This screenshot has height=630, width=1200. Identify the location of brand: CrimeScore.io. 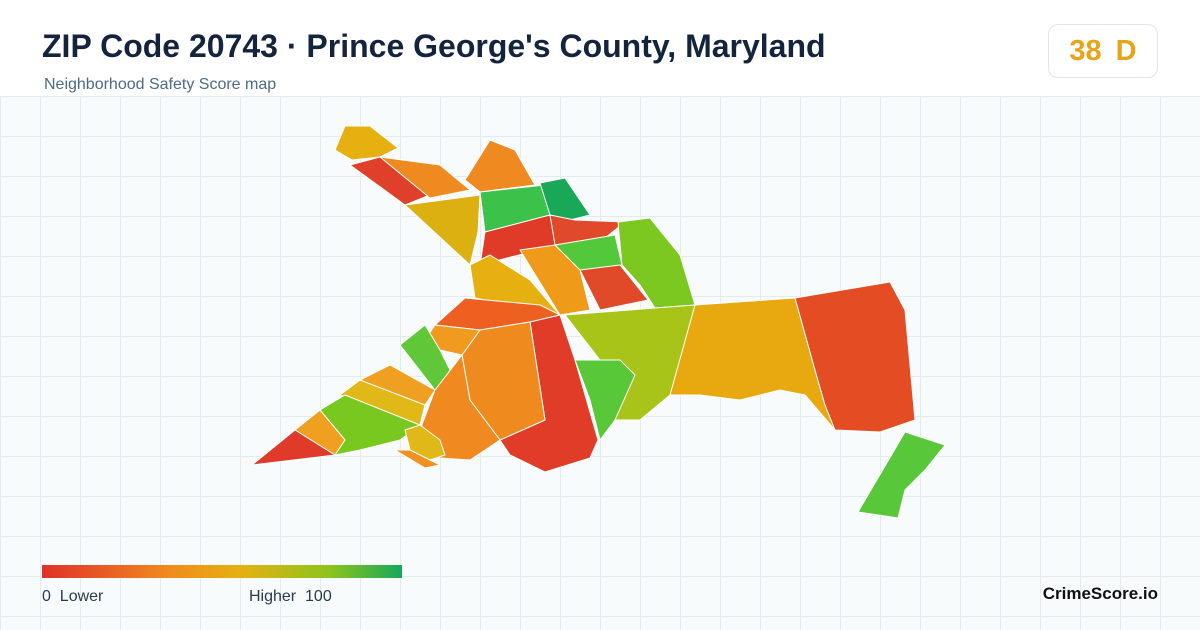
(1100, 593).